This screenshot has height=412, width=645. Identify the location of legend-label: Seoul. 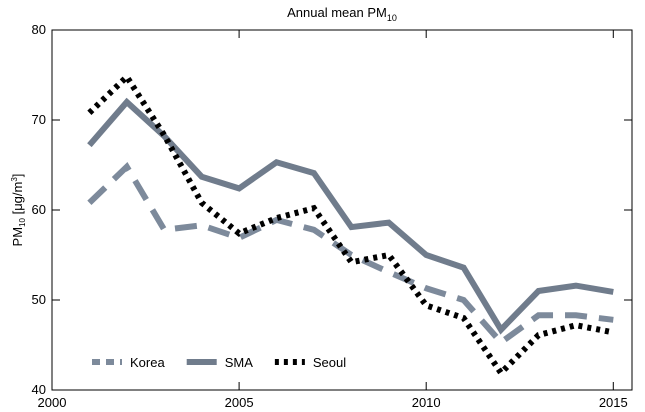
(329, 362).